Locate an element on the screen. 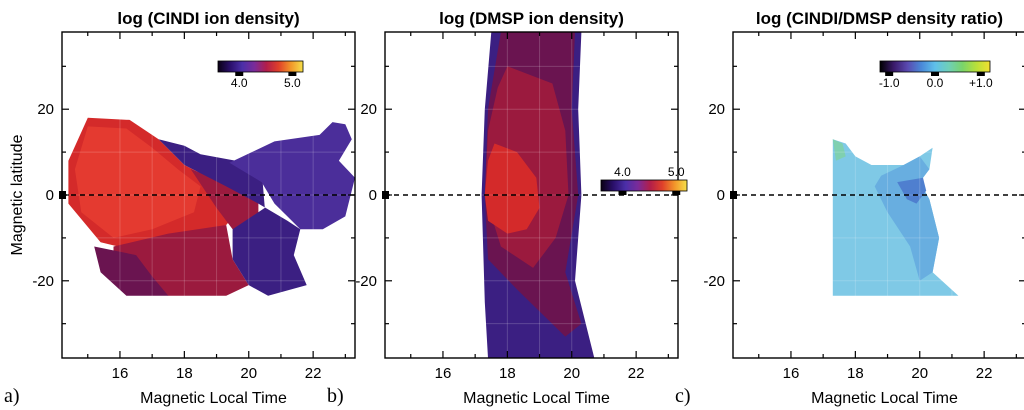  panel-letter: a) is located at coordinates (12, 396).